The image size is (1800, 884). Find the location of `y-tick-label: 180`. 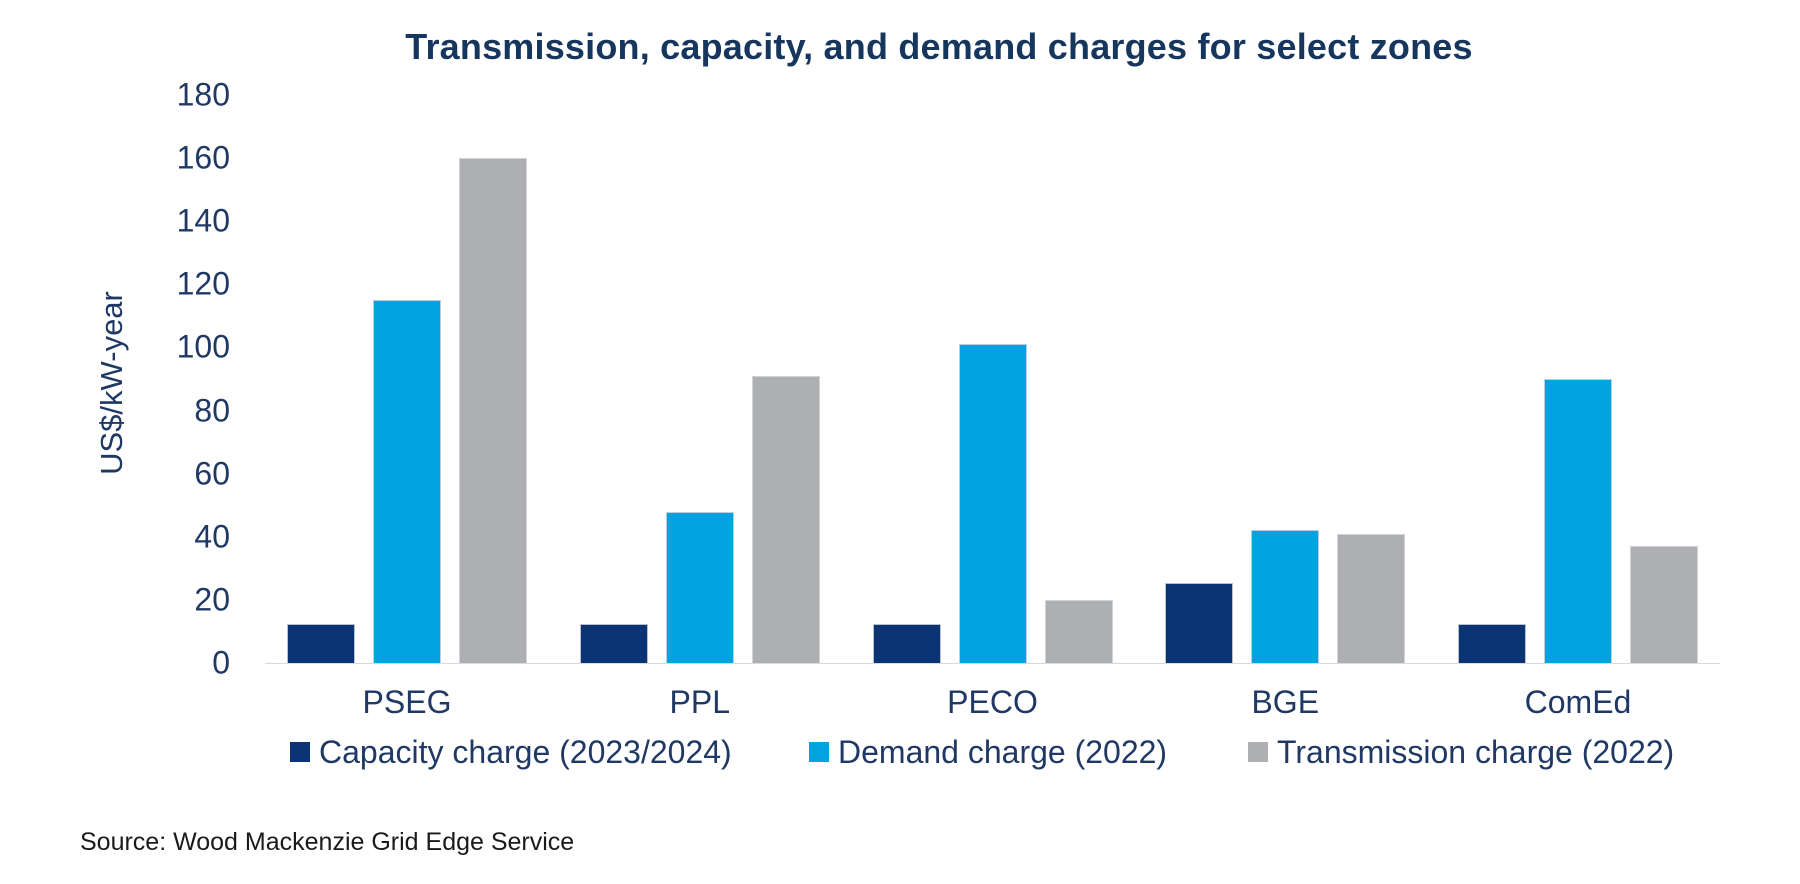

y-tick-label: 180 is located at coordinates (203, 94).